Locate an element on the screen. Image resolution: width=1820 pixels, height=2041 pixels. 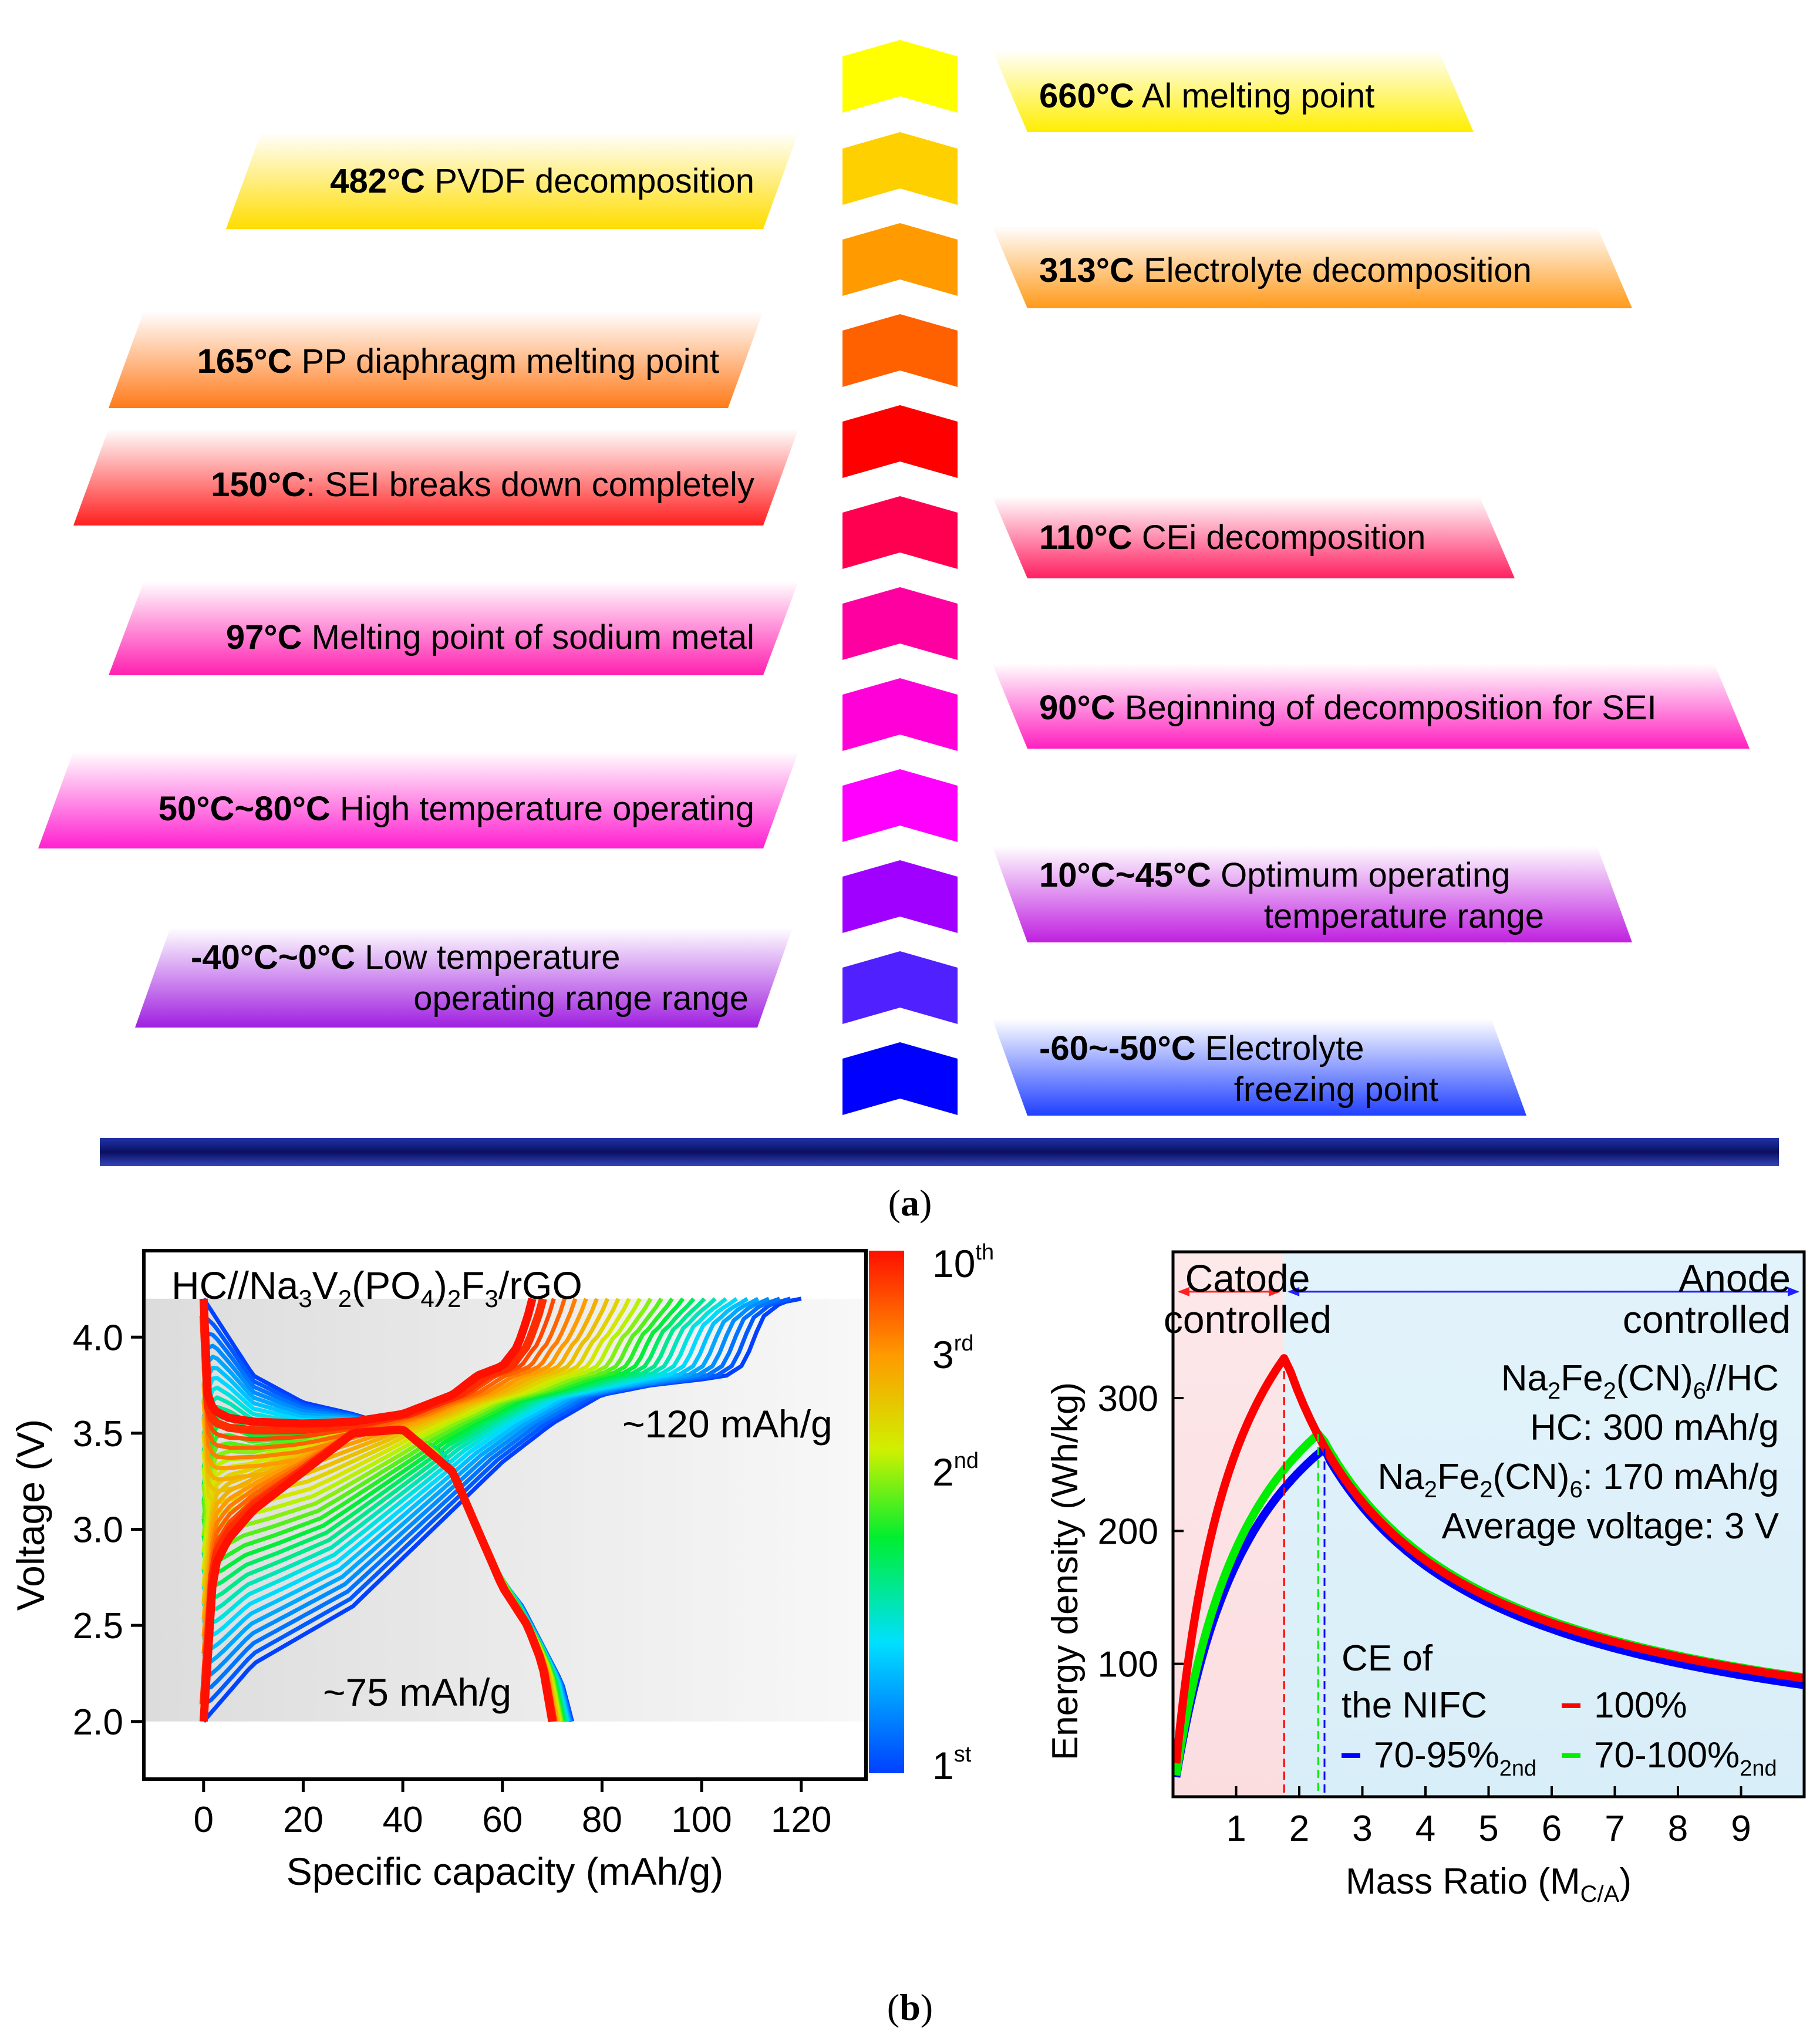
colorbar-label-sup: th is located at coordinates (984, 1252).